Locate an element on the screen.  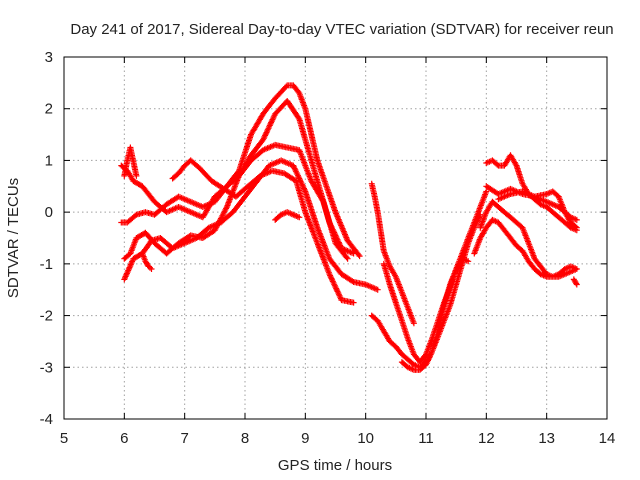
y-tick-label: 2 is located at coordinates (49, 109).